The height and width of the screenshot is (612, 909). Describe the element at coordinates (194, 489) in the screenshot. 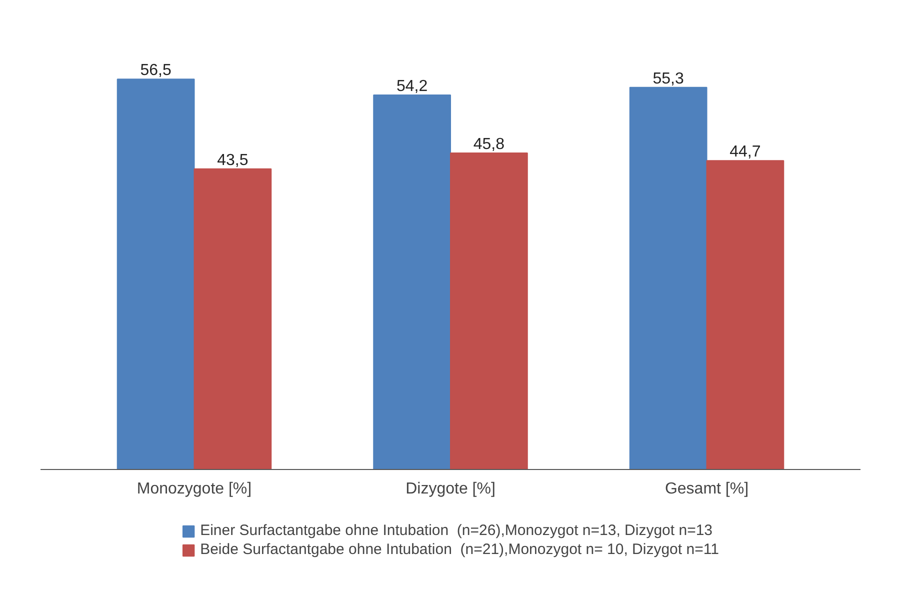

I see `x-tick-label: Monozygote [%]` at that location.